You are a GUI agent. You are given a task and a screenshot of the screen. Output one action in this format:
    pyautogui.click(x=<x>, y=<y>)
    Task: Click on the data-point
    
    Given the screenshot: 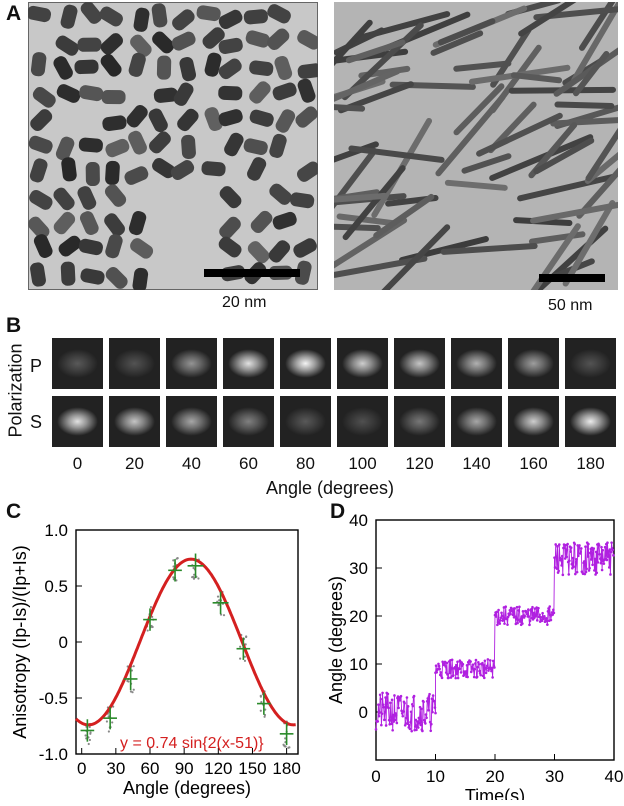 What is the action you would take?
    pyautogui.click(x=195, y=566)
    